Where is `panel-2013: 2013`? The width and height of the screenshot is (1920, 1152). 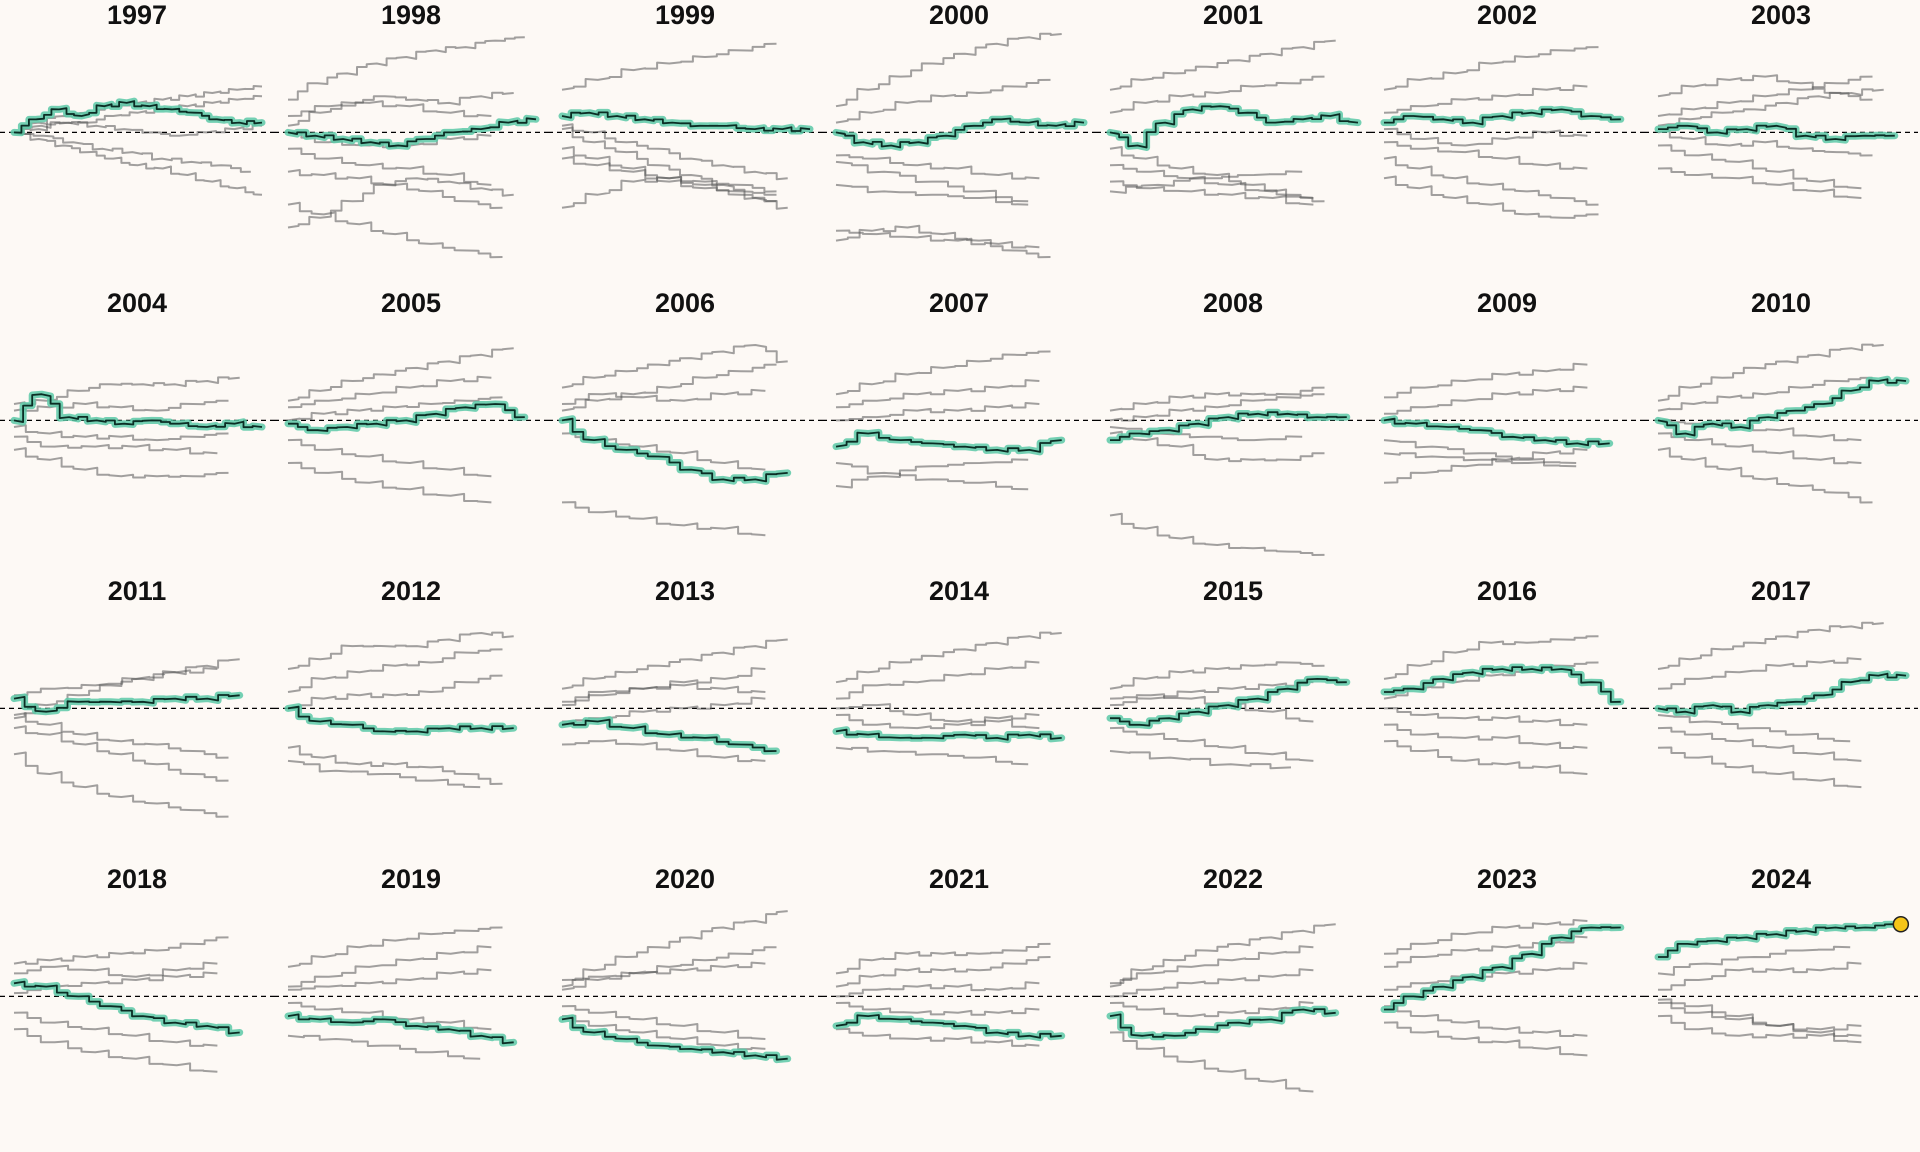
panel-2013: 2013 is located at coordinates (685, 720).